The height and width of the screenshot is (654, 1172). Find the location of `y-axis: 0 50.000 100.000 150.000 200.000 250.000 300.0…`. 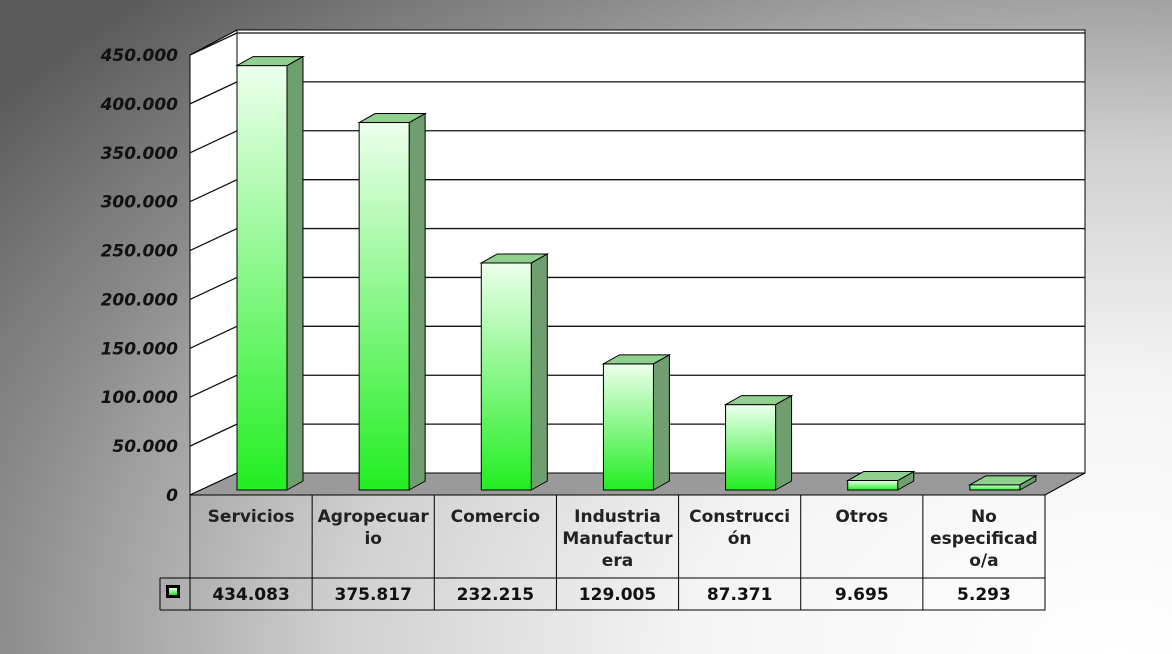

y-axis: 0 50.000 100.000 150.000 200.000 250.000 300.0… is located at coordinates (139, 276).